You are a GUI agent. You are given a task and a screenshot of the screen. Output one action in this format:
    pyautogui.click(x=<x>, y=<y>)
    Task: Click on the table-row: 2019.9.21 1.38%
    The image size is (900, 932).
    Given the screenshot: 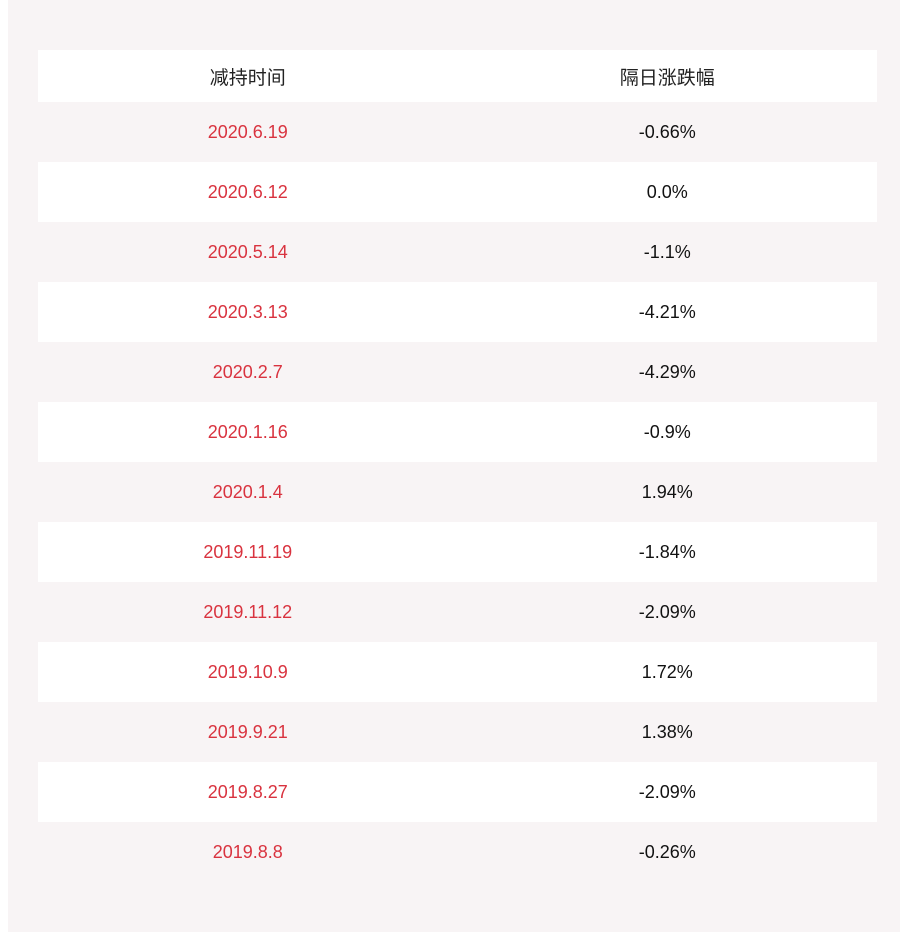 What is the action you would take?
    pyautogui.click(x=457, y=732)
    